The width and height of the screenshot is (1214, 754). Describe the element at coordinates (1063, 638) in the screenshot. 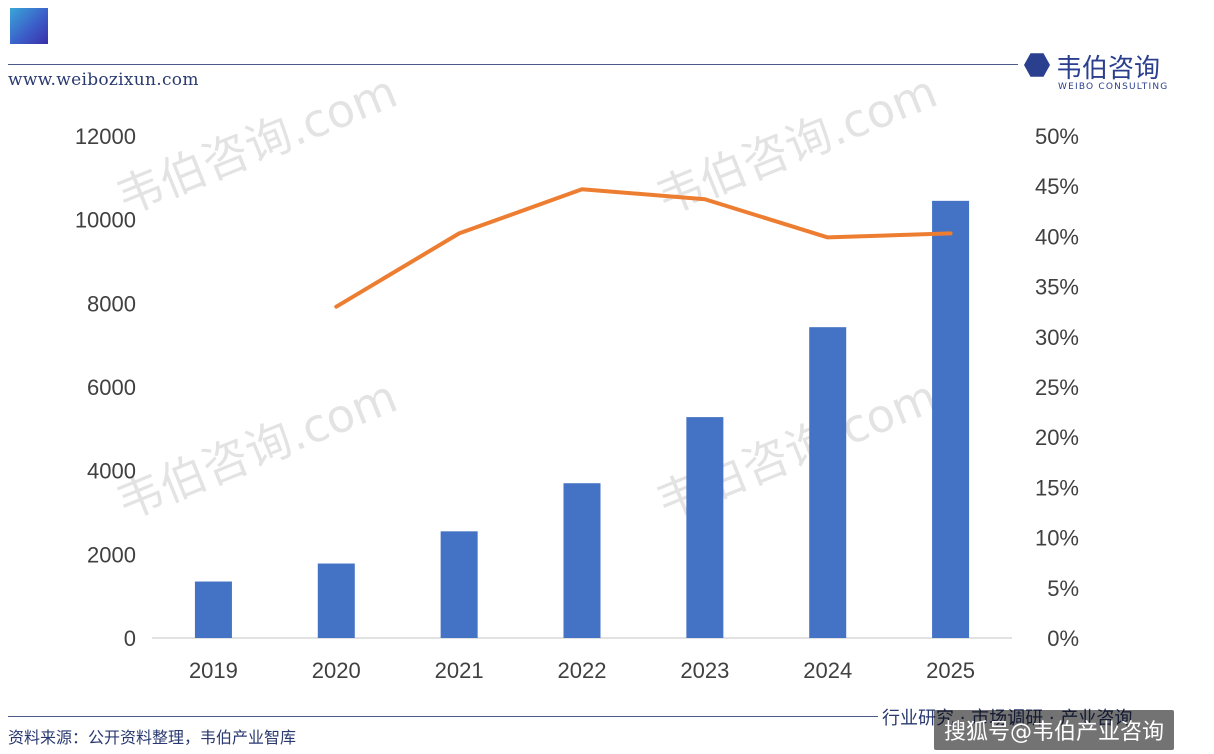

I see `right-axis-tick-label: 0%` at that location.